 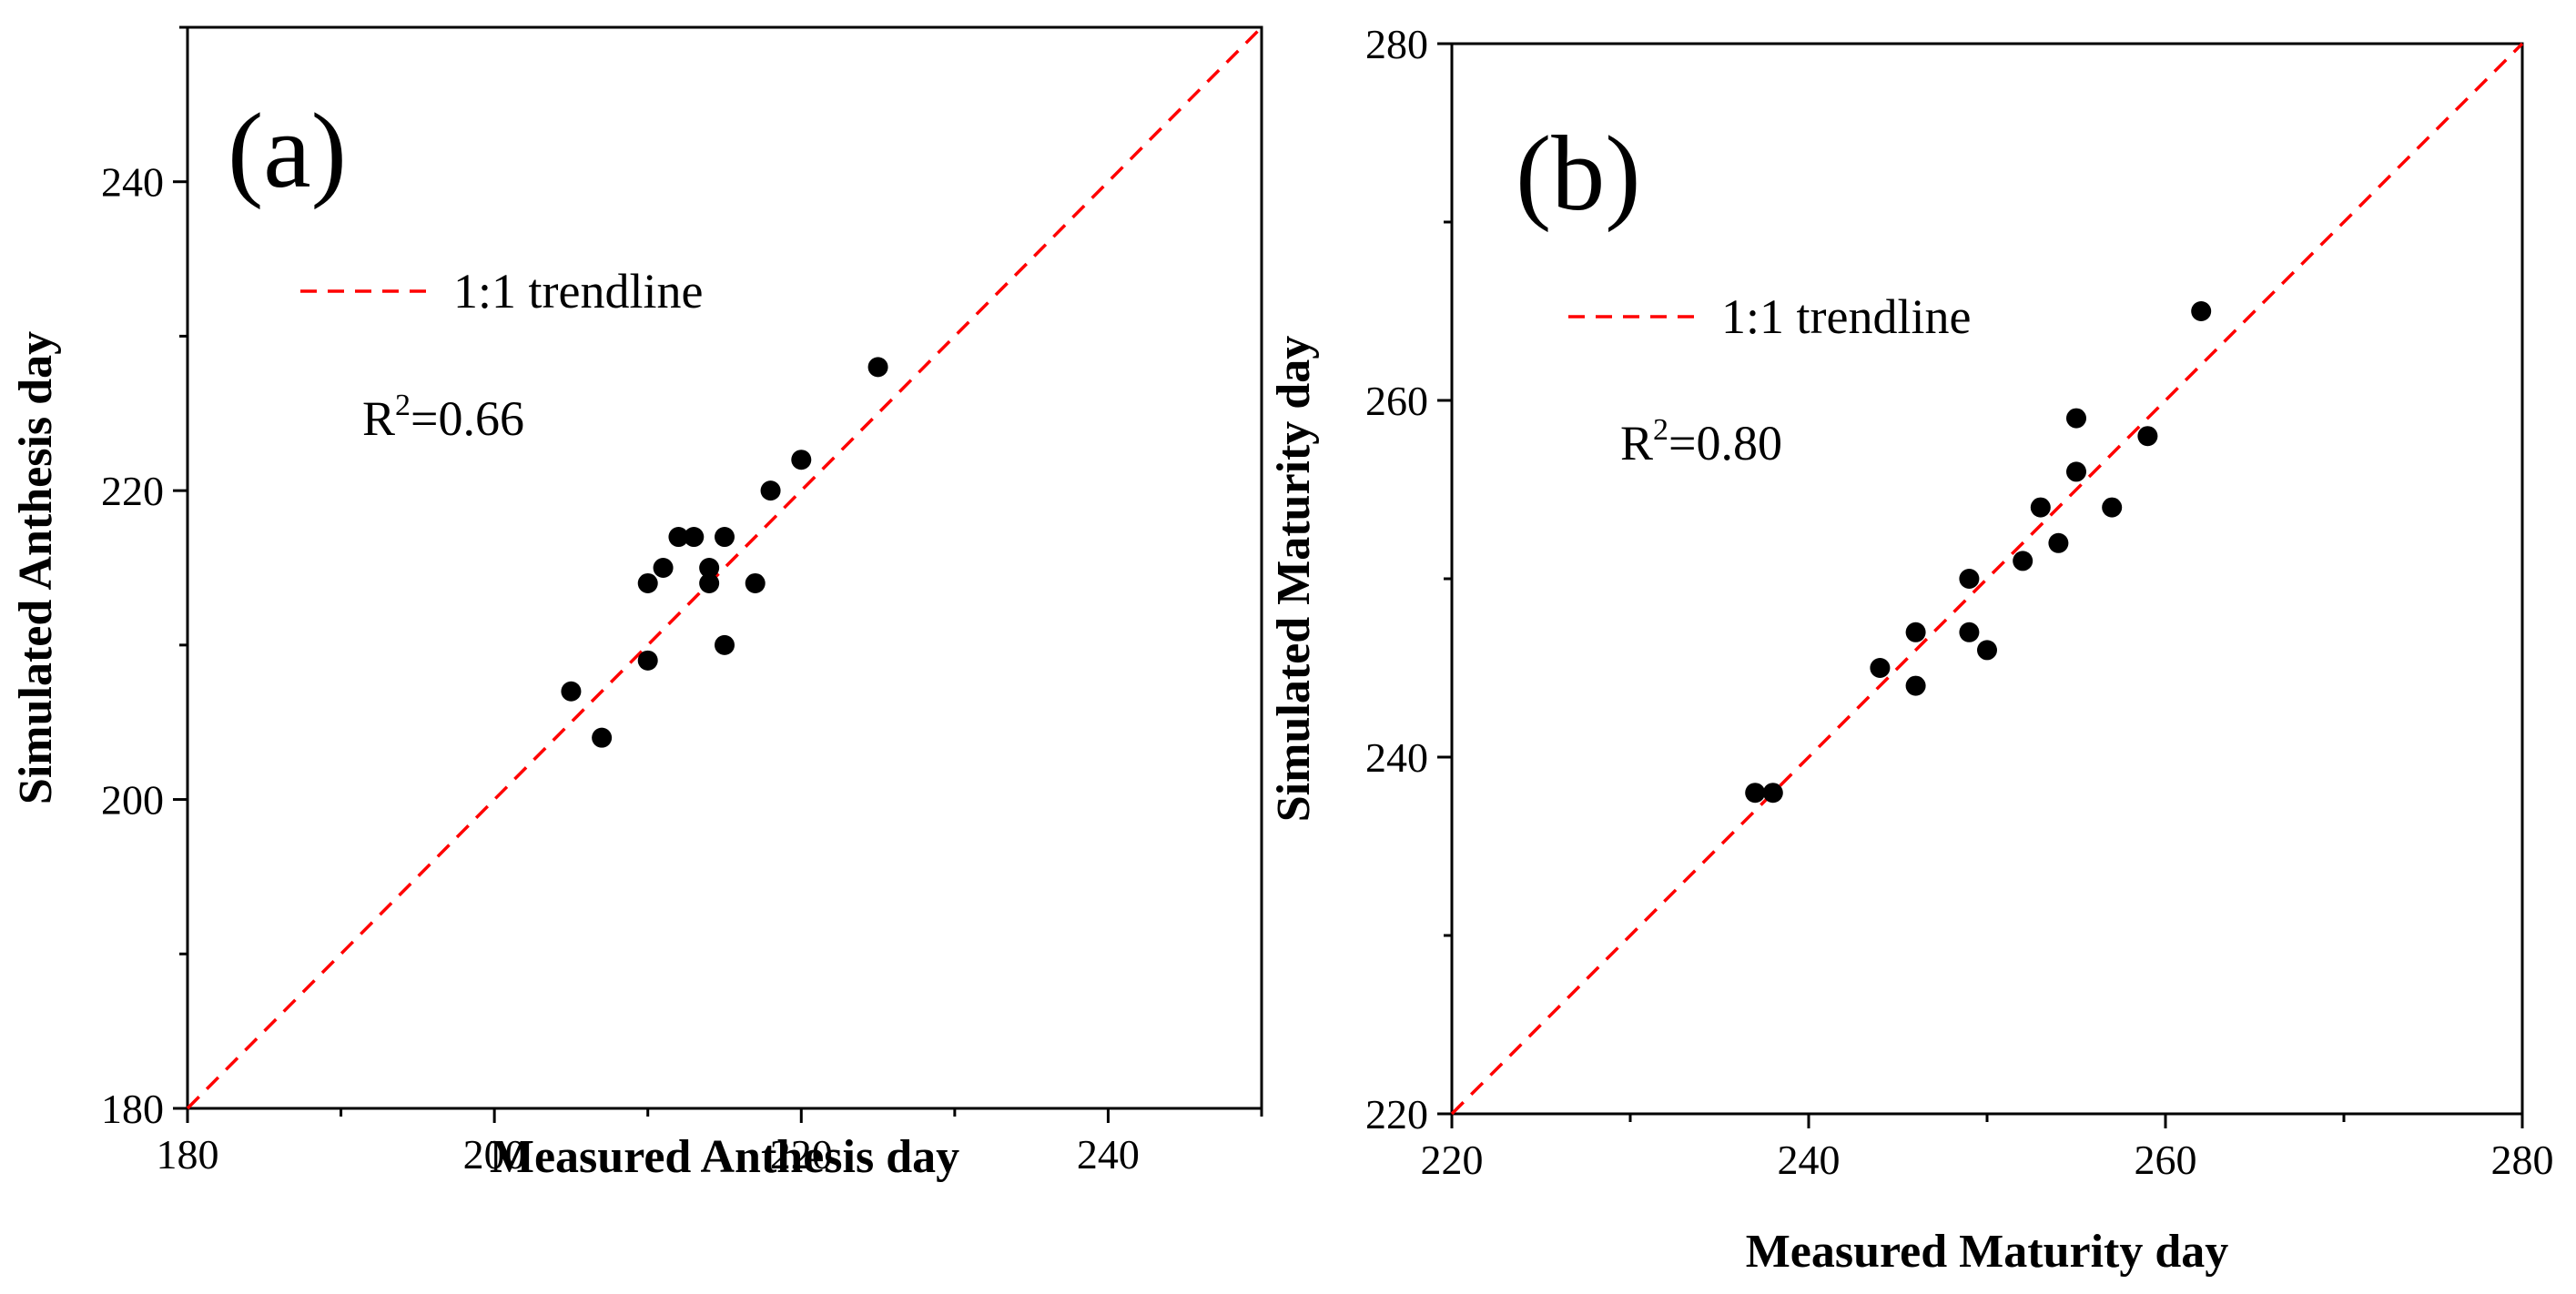 What do you see at coordinates (1578, 173) in the screenshot?
I see `panel-label: (b)` at bounding box center [1578, 173].